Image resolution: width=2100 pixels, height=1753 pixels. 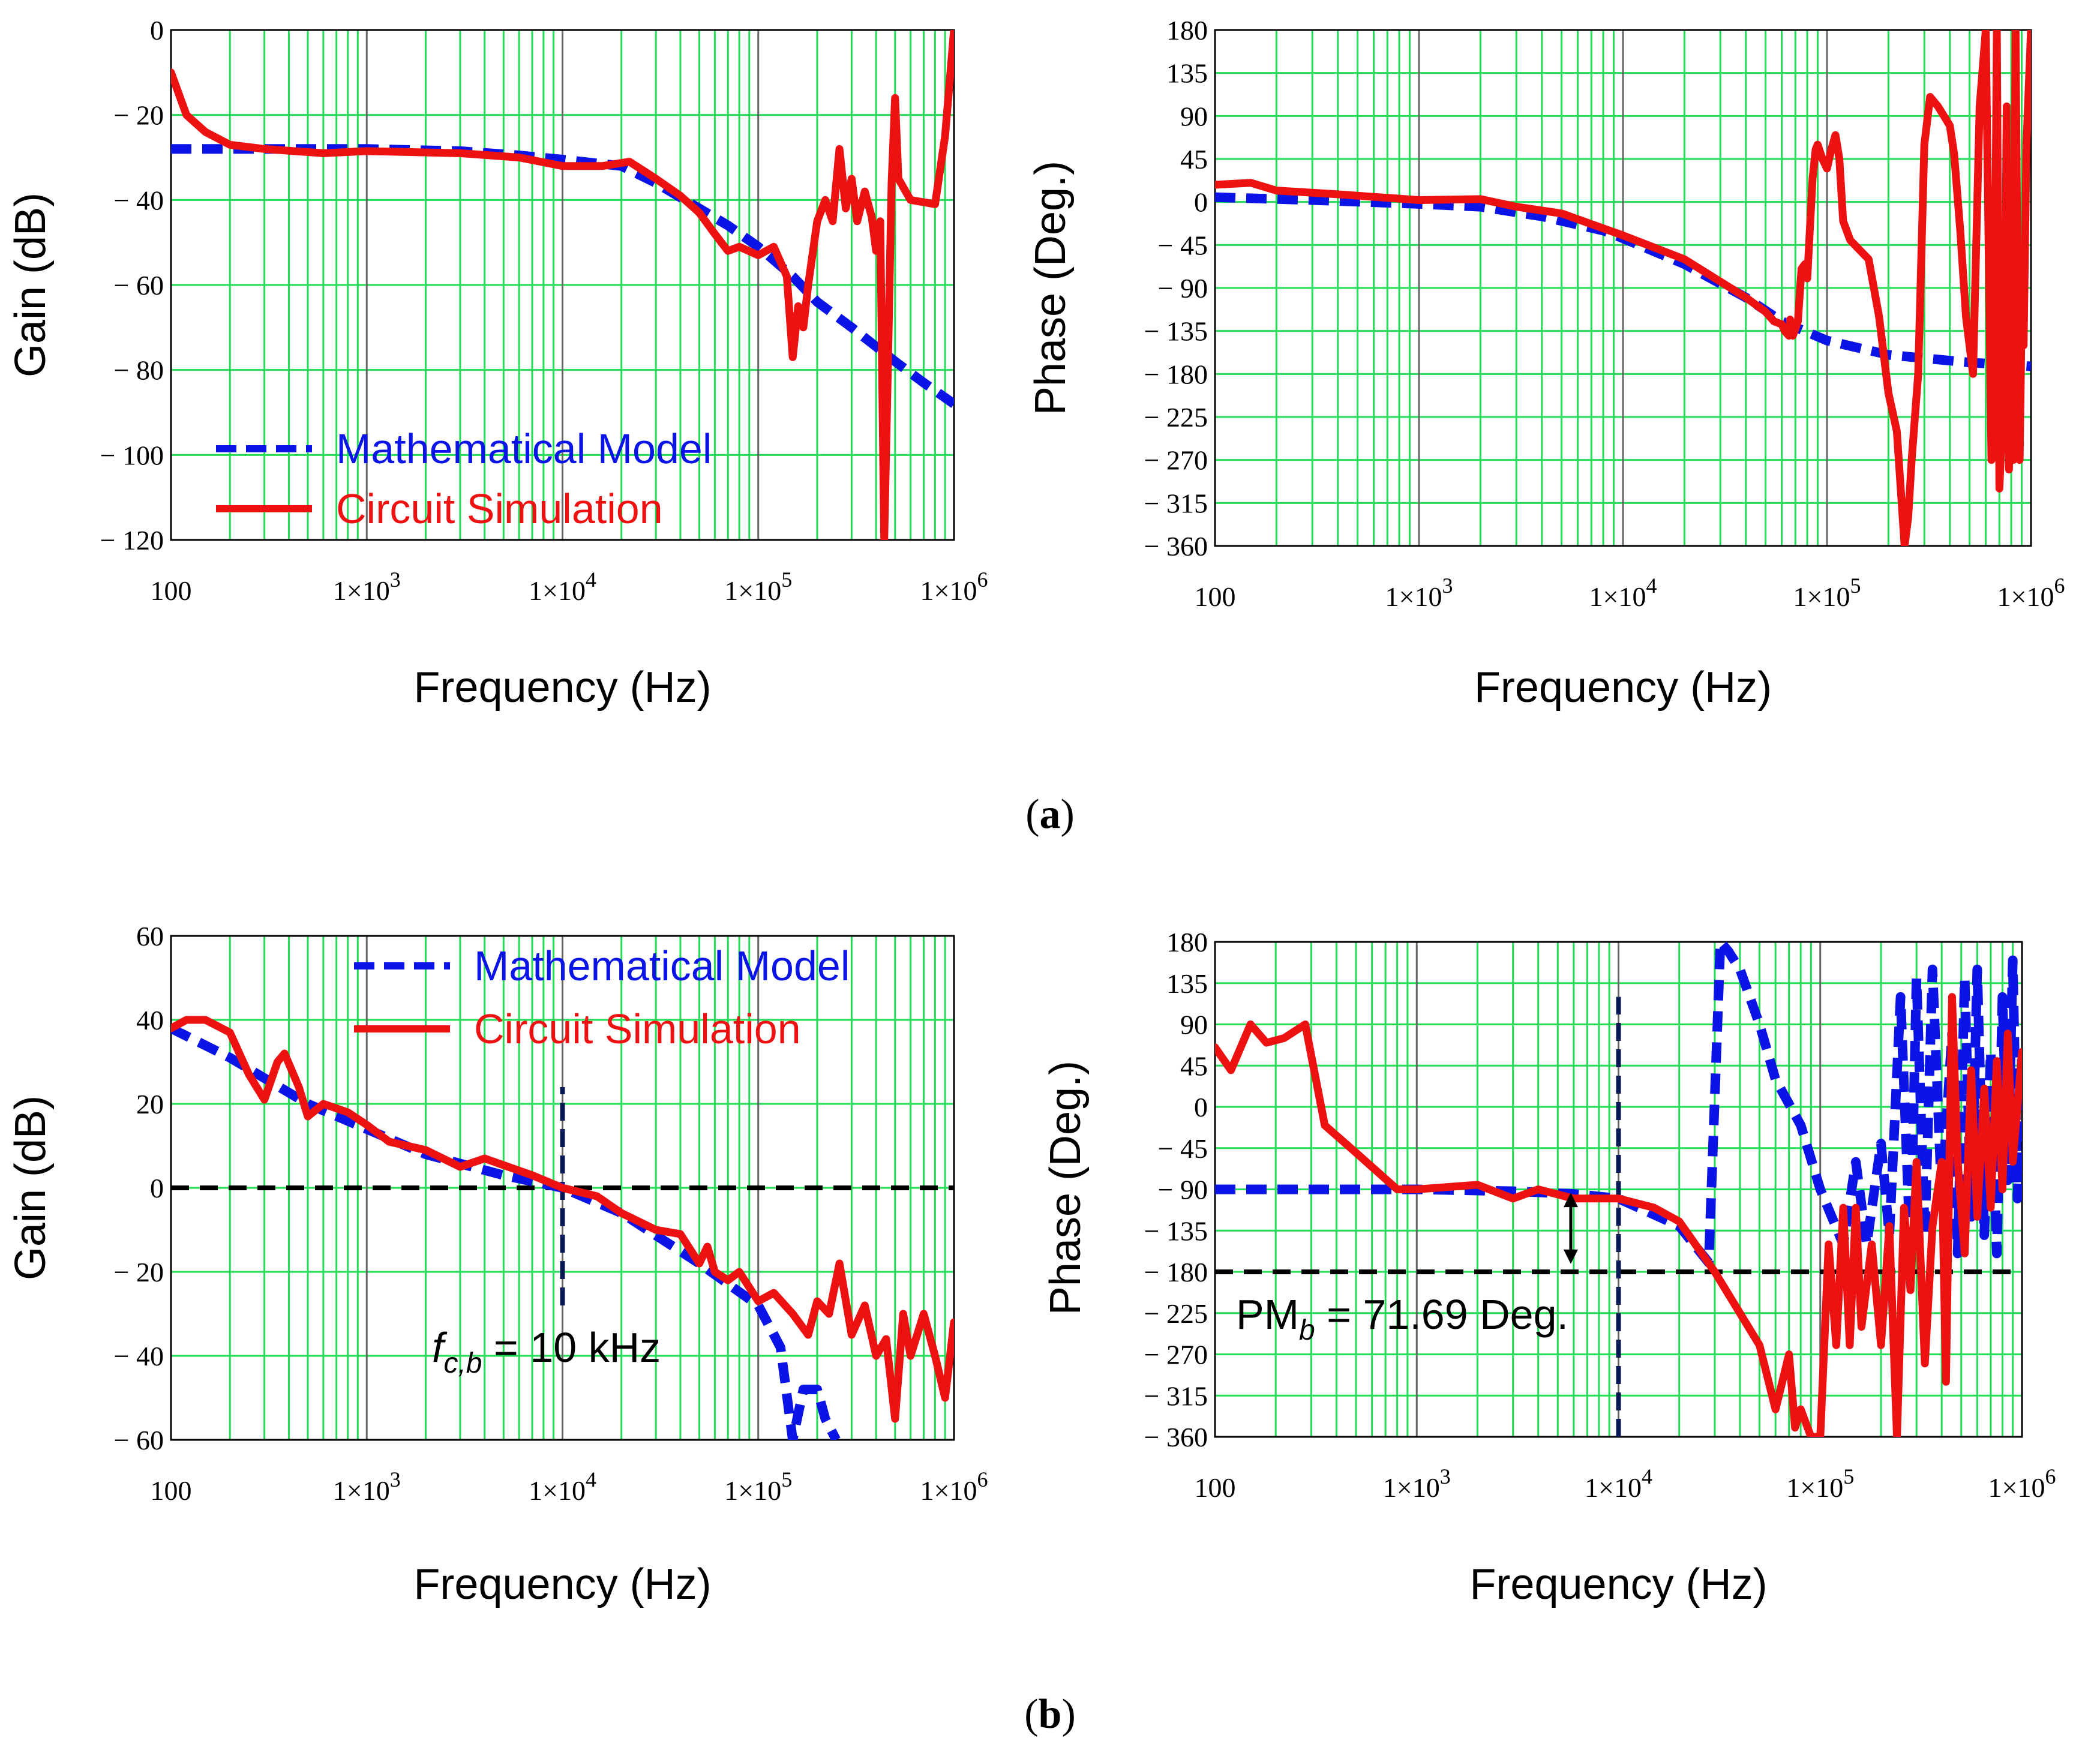 I want to click on y-tick-label: 40, so click(x=150, y=1020).